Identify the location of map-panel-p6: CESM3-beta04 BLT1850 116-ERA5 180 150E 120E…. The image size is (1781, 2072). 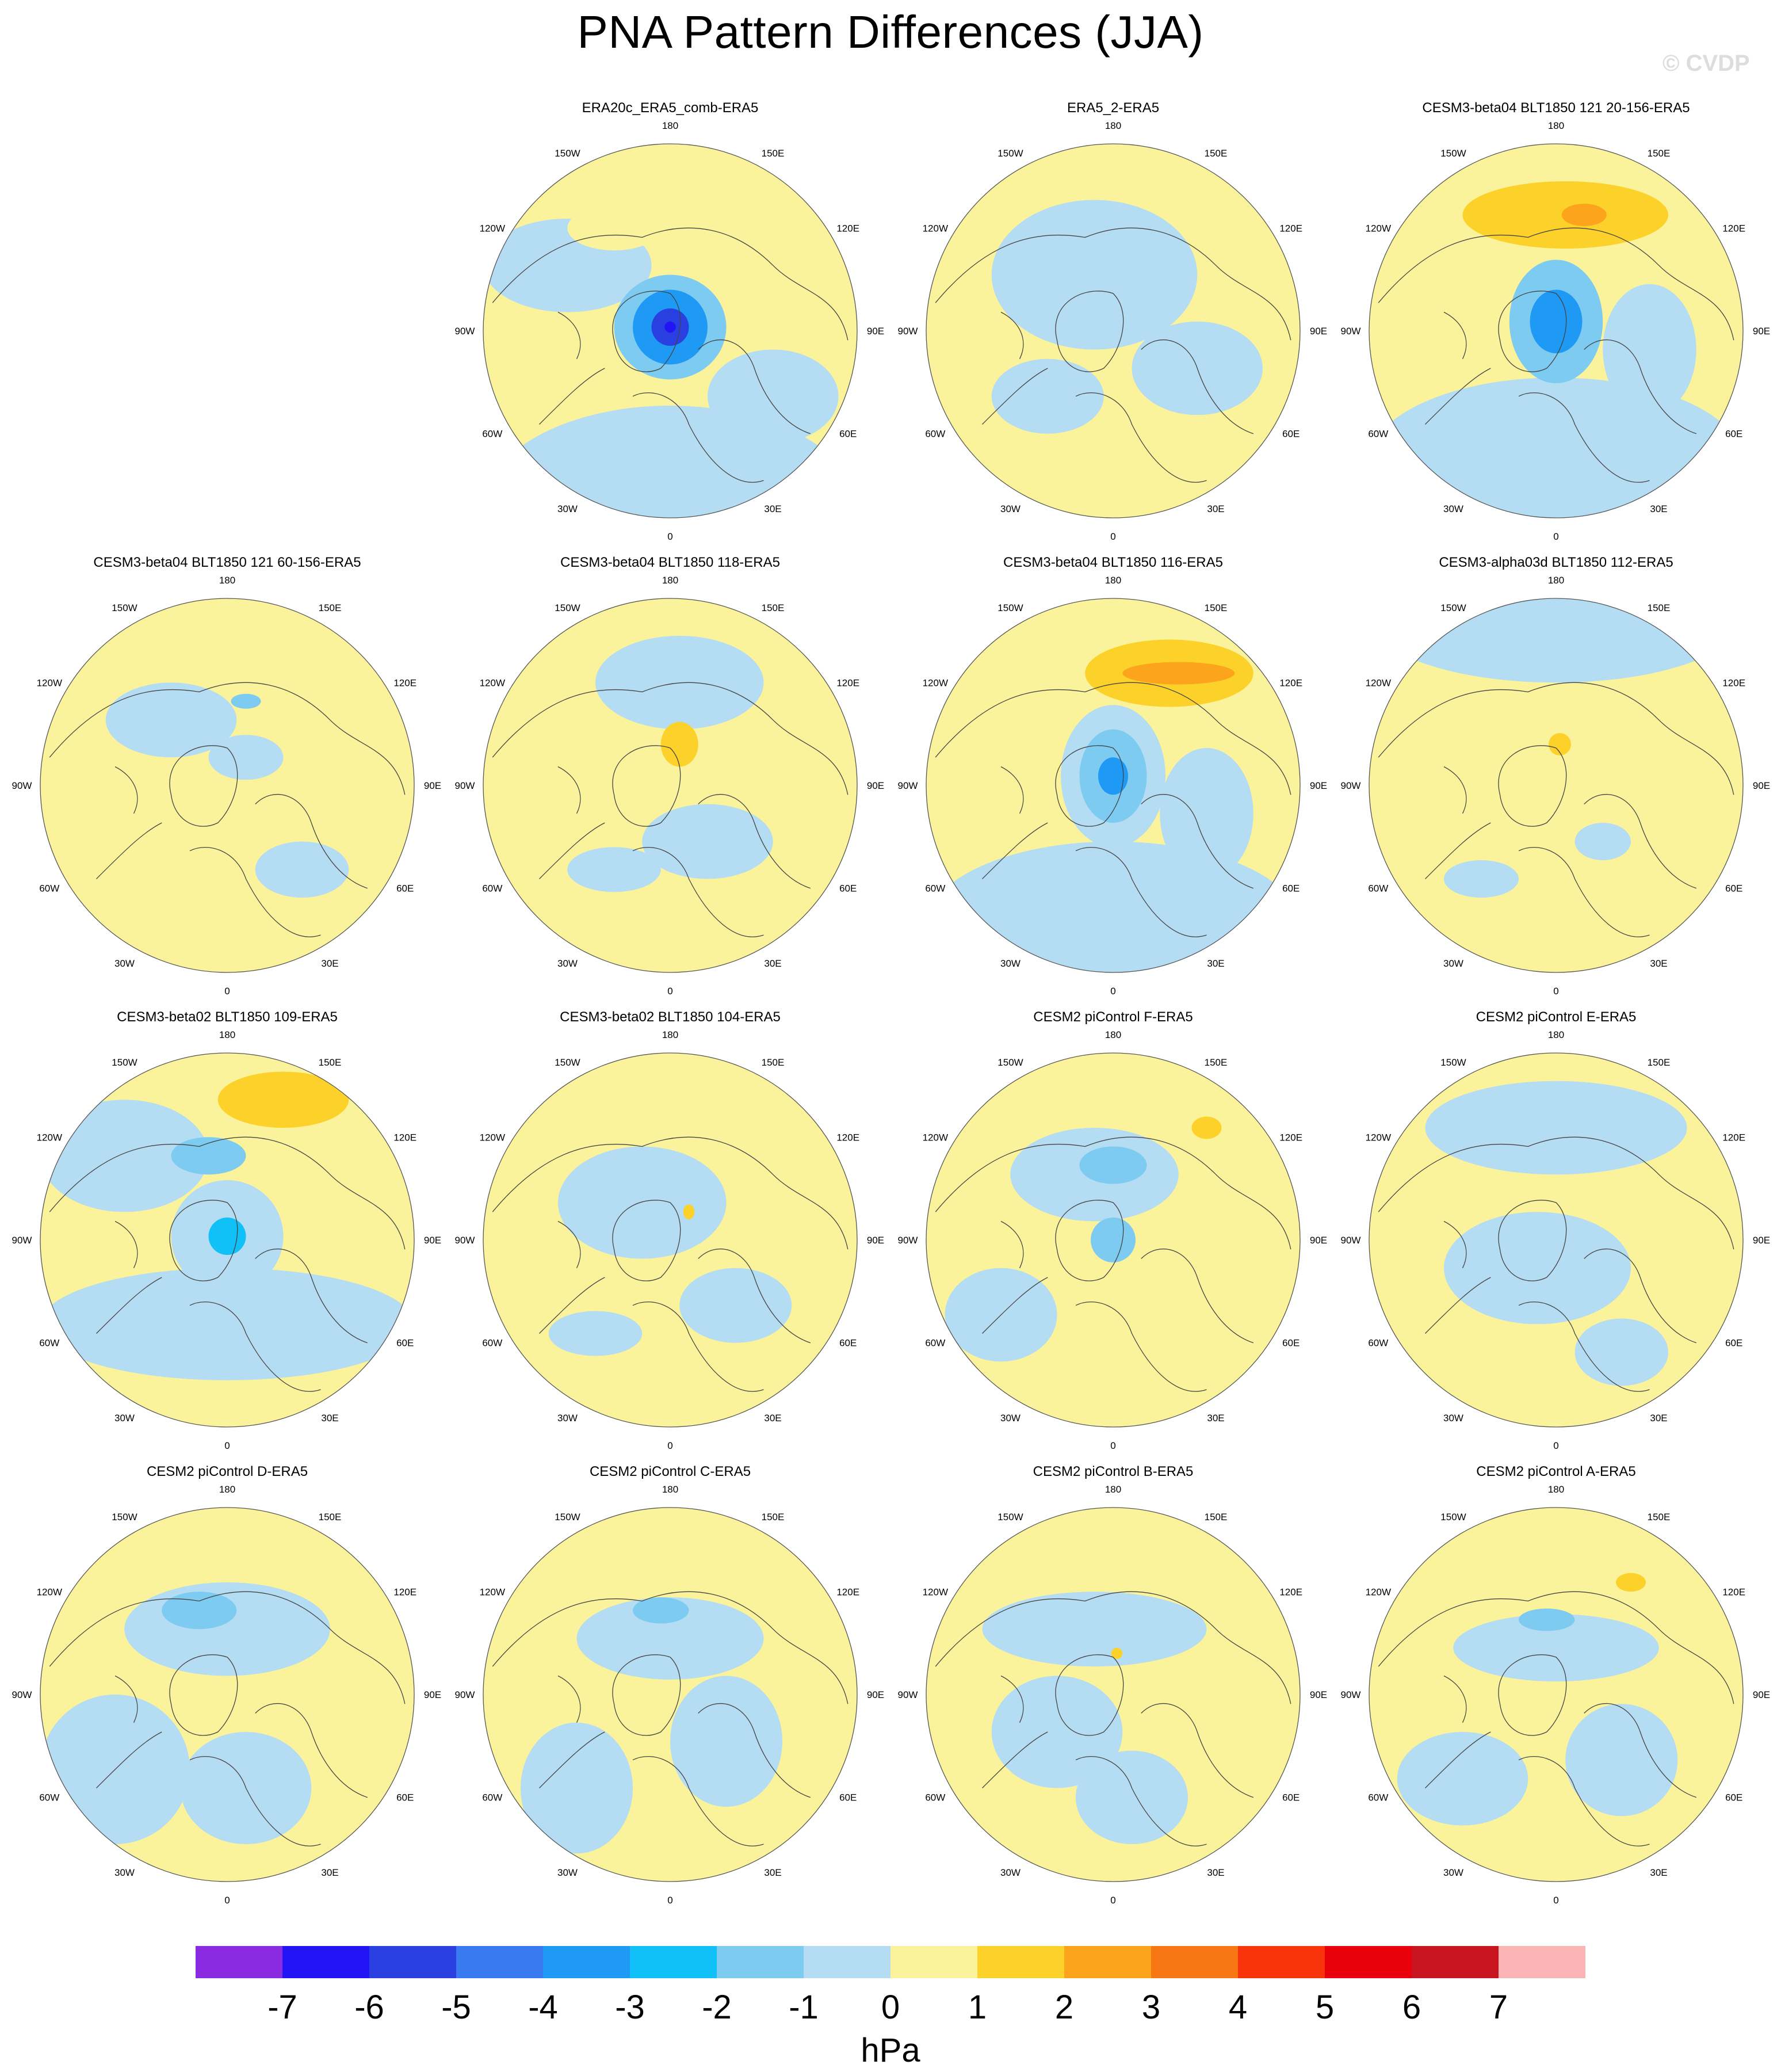
(1113, 776).